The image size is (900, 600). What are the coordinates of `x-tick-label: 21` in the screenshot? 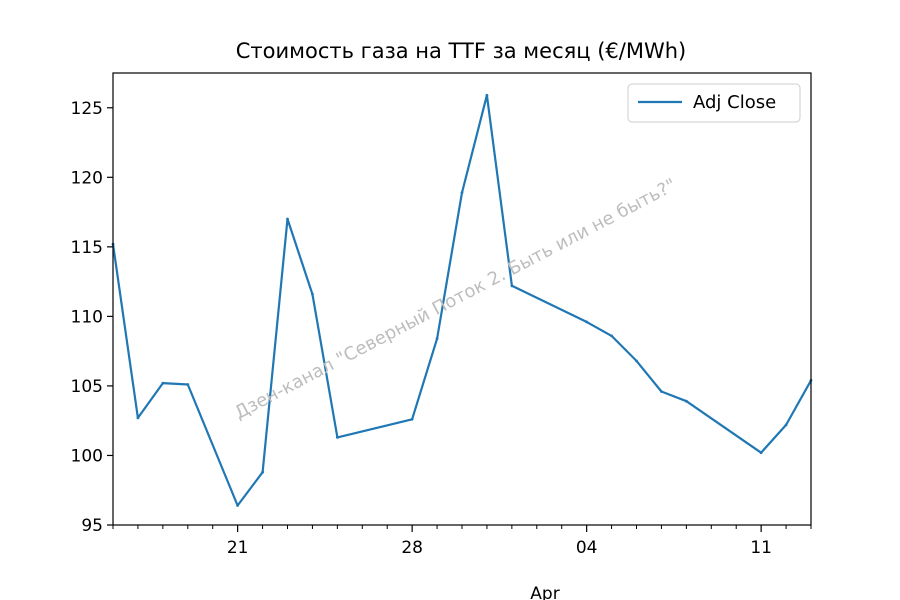 It's located at (238, 548).